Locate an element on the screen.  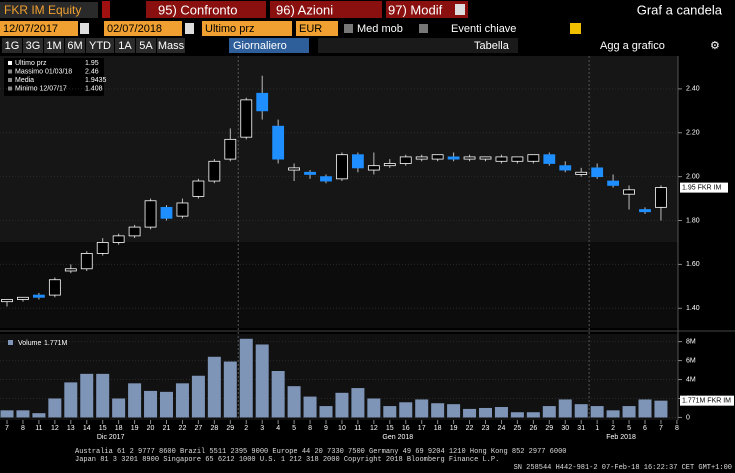
legend-label: Minimo 12/07/17 is located at coordinates (41, 88).